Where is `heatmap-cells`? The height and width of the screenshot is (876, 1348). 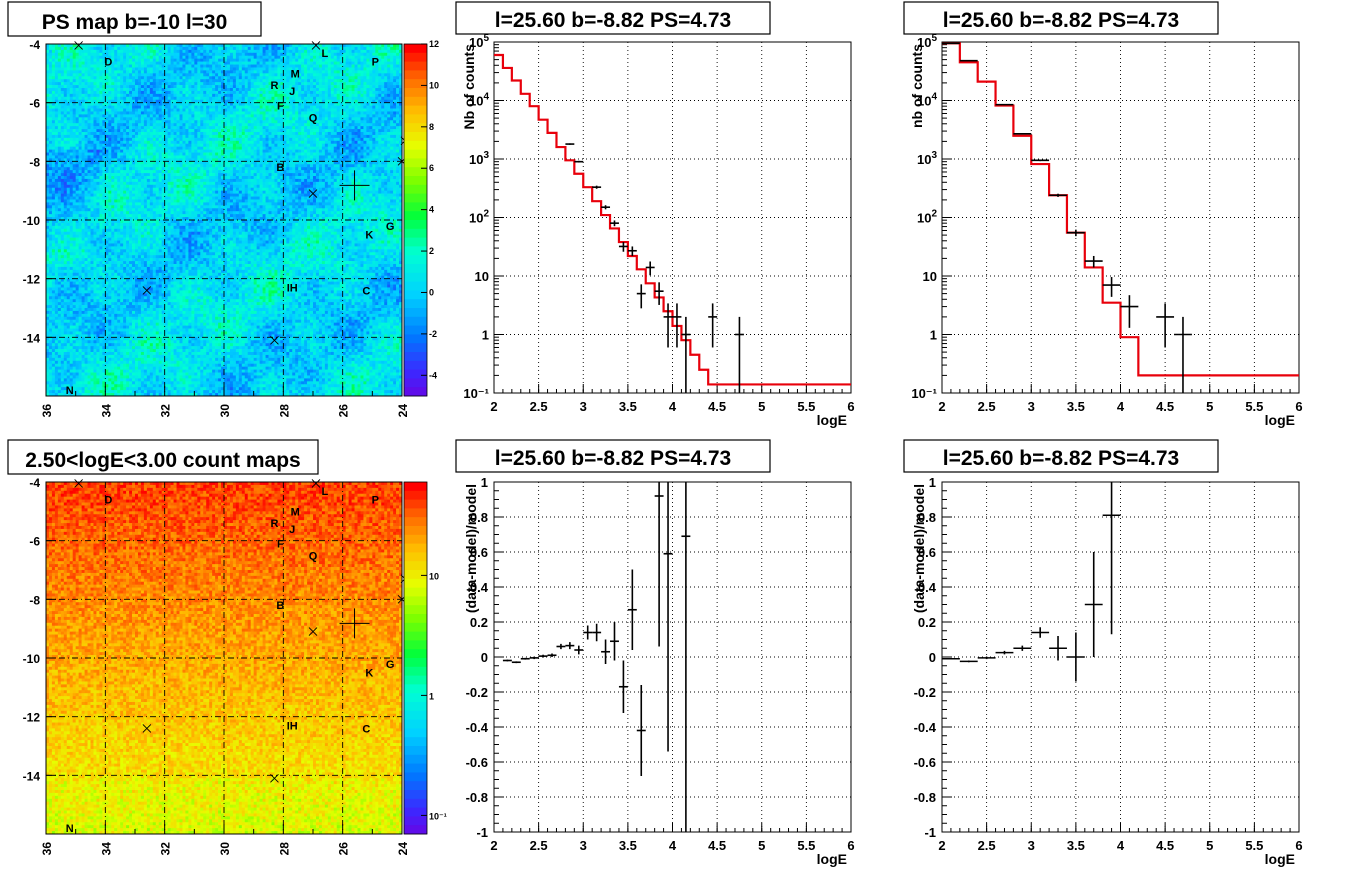
heatmap-cells is located at coordinates (224, 220).